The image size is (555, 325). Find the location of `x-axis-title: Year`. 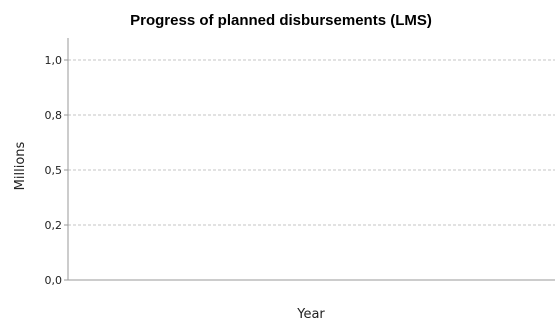

x-axis-title: Year is located at coordinates (310, 314).